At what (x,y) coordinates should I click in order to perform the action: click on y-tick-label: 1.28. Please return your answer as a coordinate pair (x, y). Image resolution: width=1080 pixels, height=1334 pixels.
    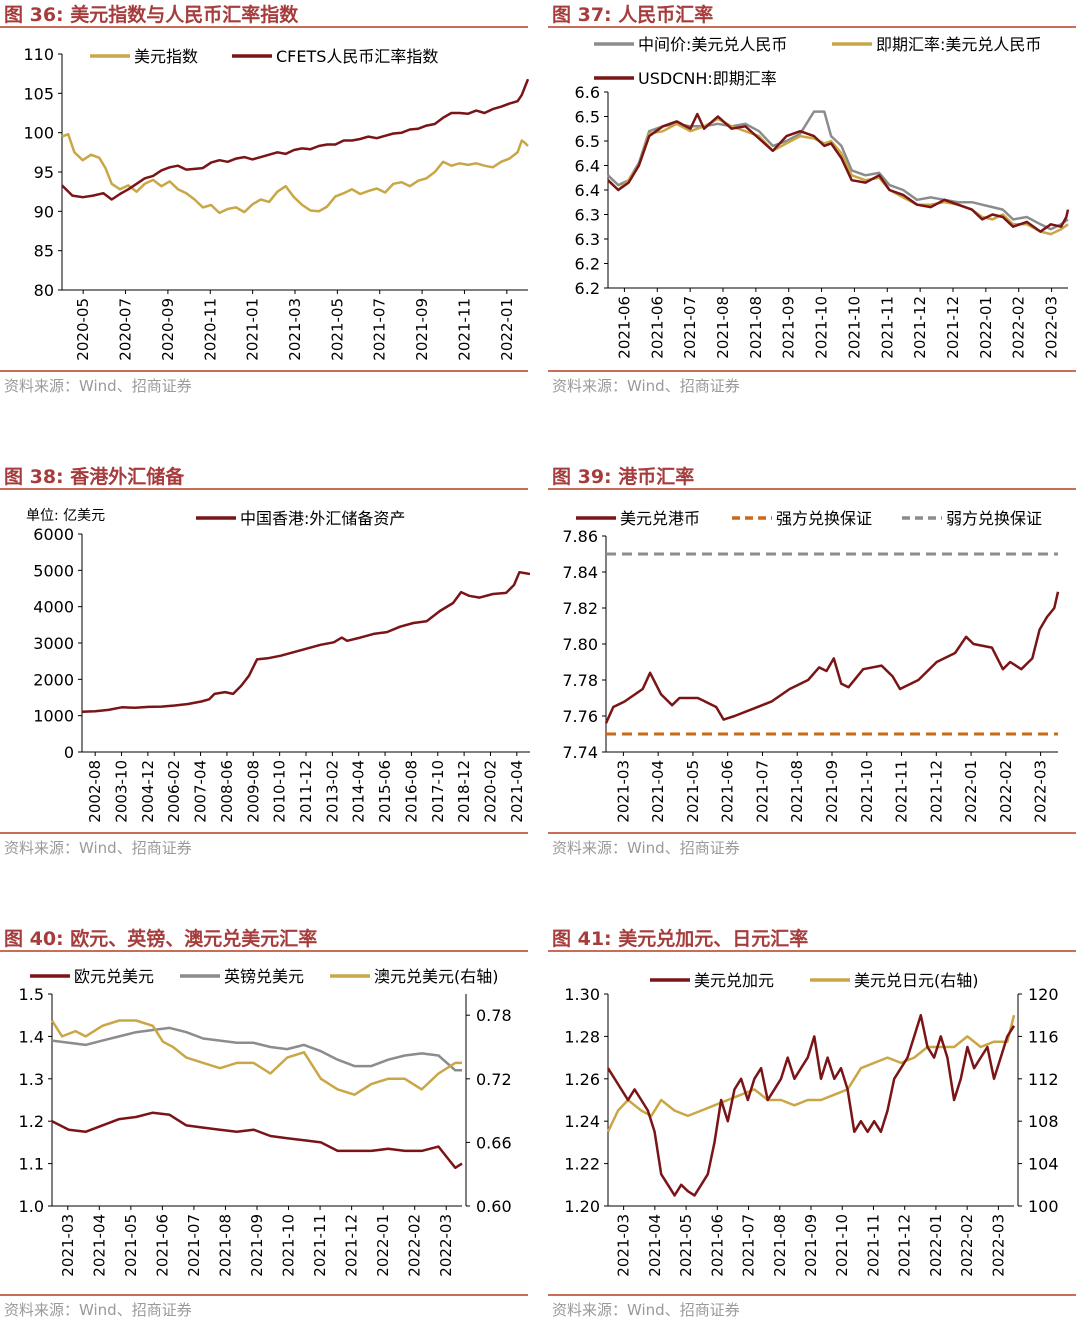
    Looking at the image, I should click on (582, 1036).